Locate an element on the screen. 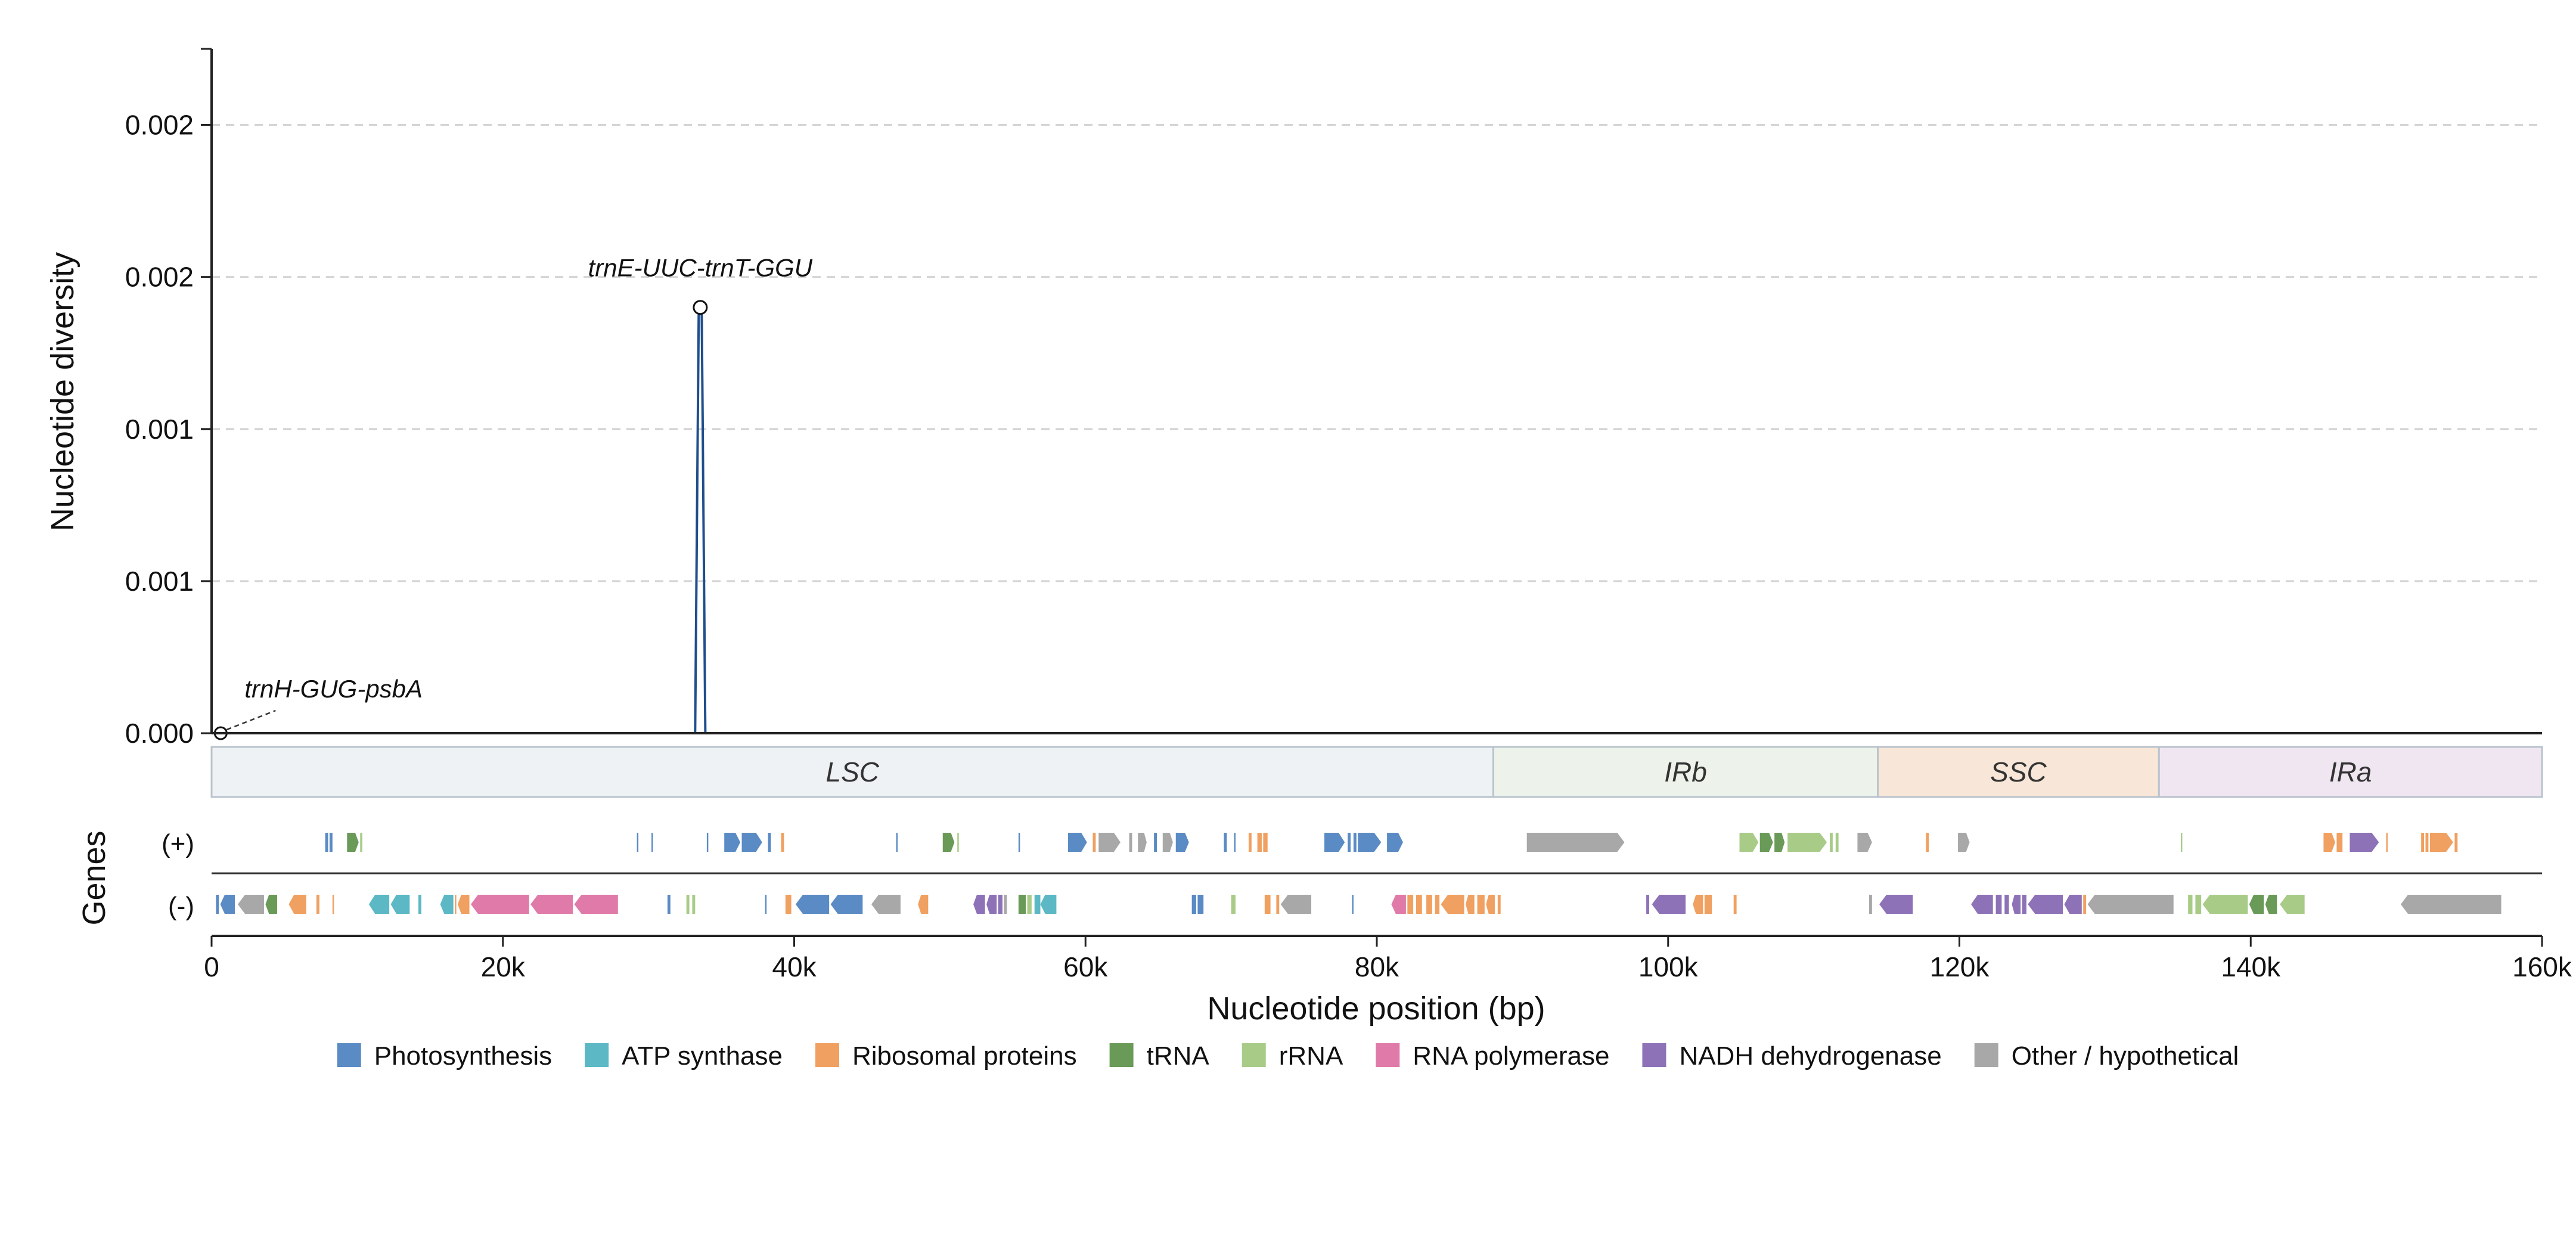  legend-label: Photosynthesis is located at coordinates (463, 1056).